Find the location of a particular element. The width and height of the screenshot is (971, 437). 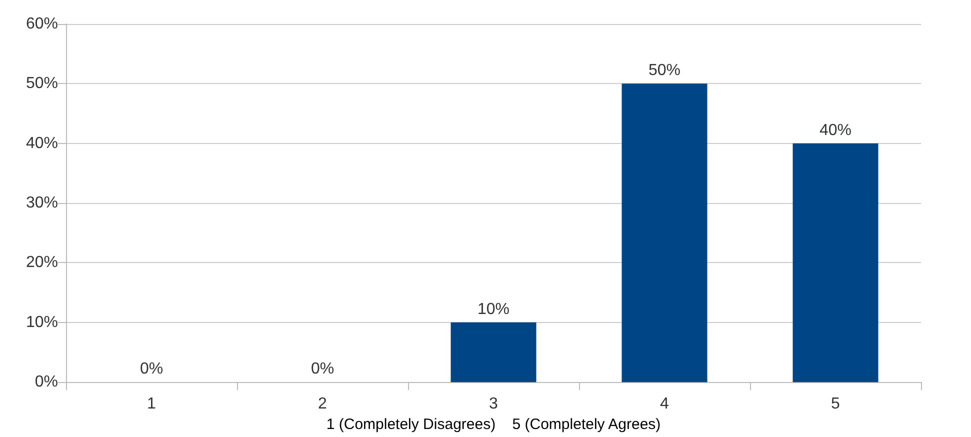

y-tick-label: 10% is located at coordinates (42, 322).